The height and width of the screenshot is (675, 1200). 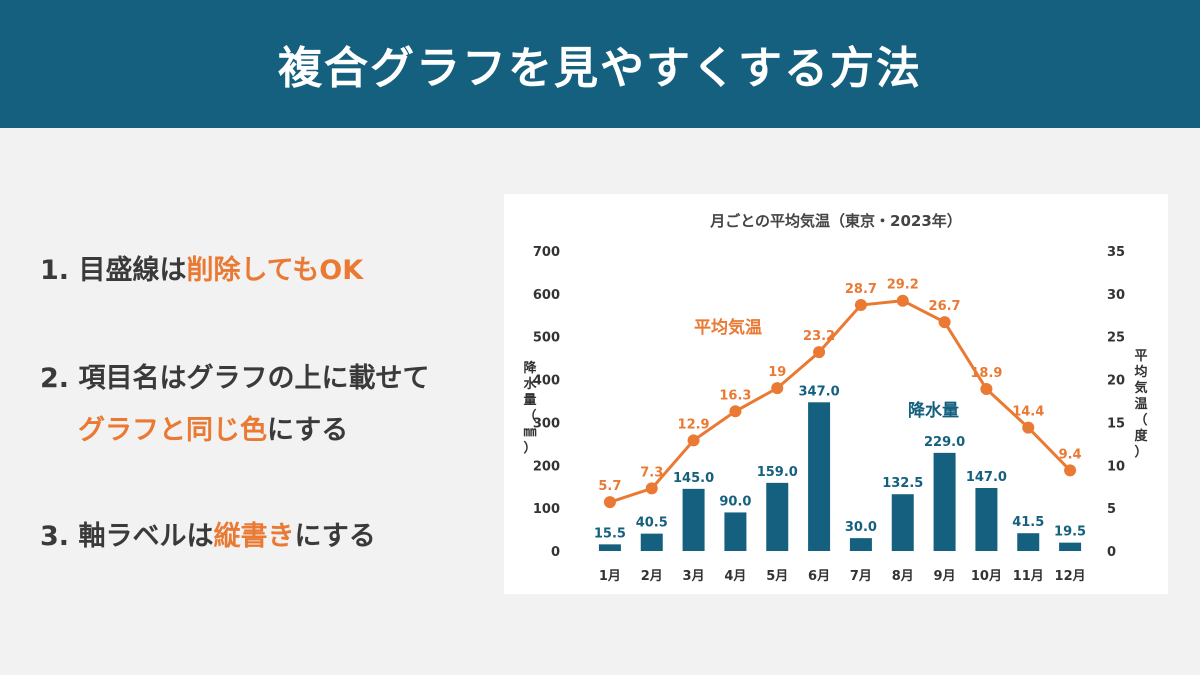 What do you see at coordinates (1116, 338) in the screenshot?
I see `y-right-tick-label: 25` at bounding box center [1116, 338].